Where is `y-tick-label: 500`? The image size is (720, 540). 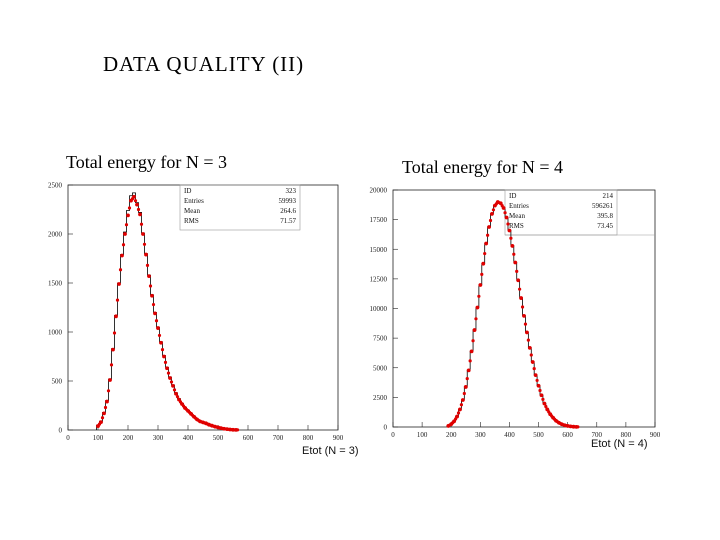
y-tick-label: 500 is located at coordinates (57, 382).